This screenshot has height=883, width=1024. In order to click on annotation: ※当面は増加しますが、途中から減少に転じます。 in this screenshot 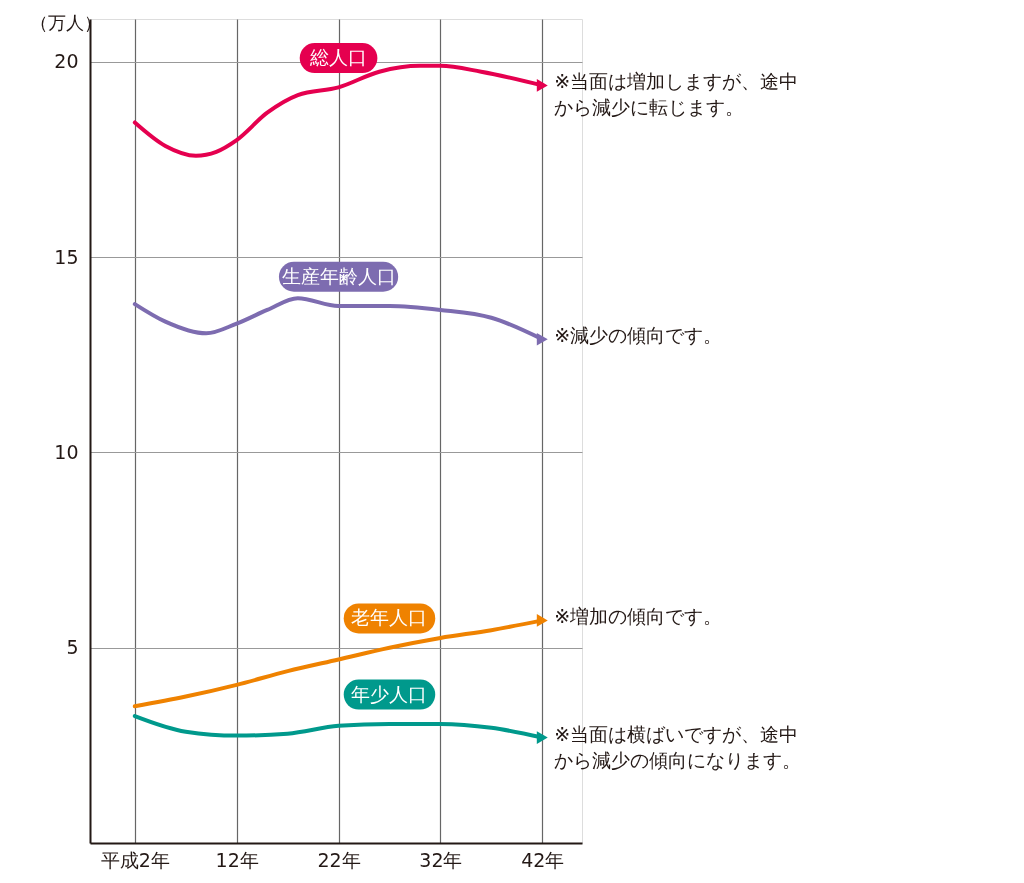, I will do `click(676, 94)`.